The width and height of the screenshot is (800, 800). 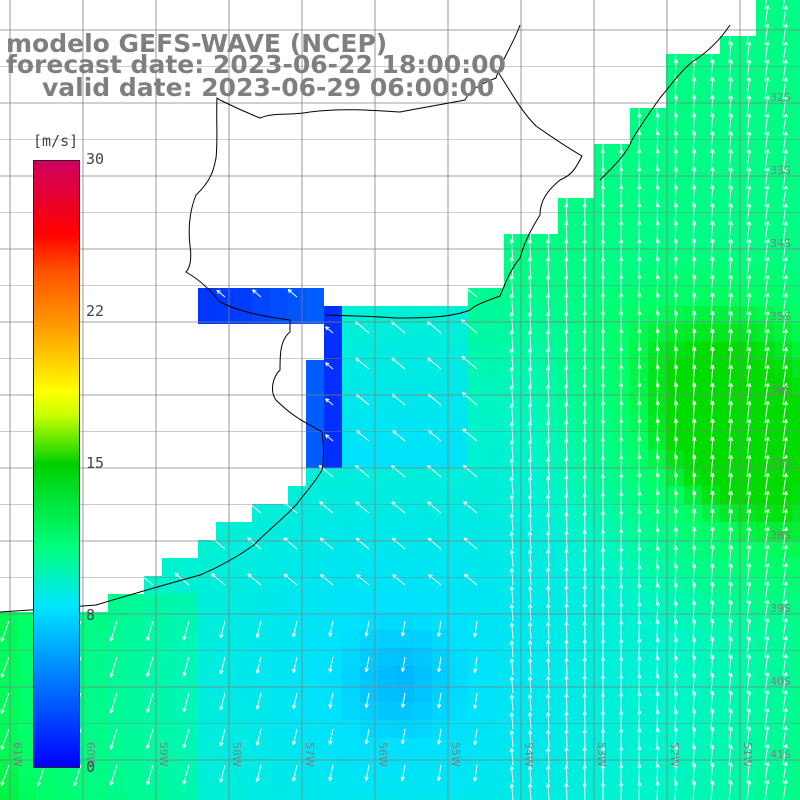 I want to click on colorbar-tick-30: 30, so click(x=95, y=159).